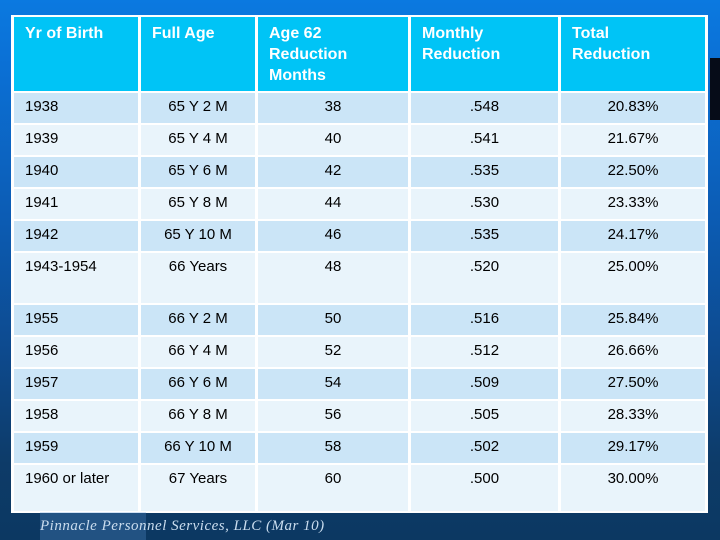 This screenshot has width=720, height=540. What do you see at coordinates (76, 204) in the screenshot?
I see `cell-year: 1941` at bounding box center [76, 204].